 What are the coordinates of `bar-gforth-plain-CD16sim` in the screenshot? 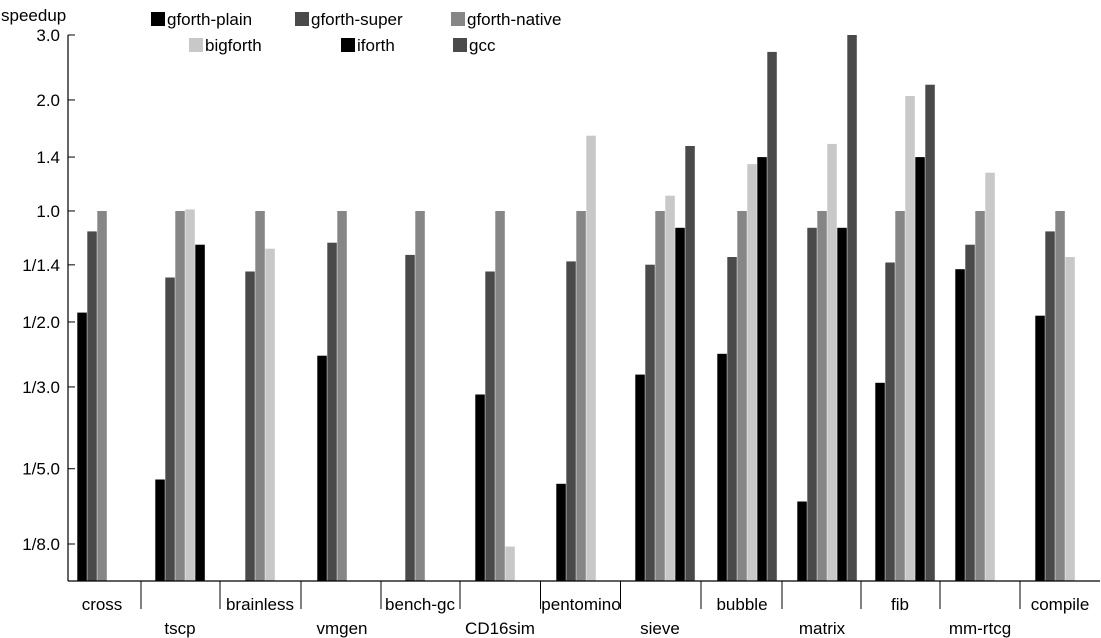 It's located at (480, 487).